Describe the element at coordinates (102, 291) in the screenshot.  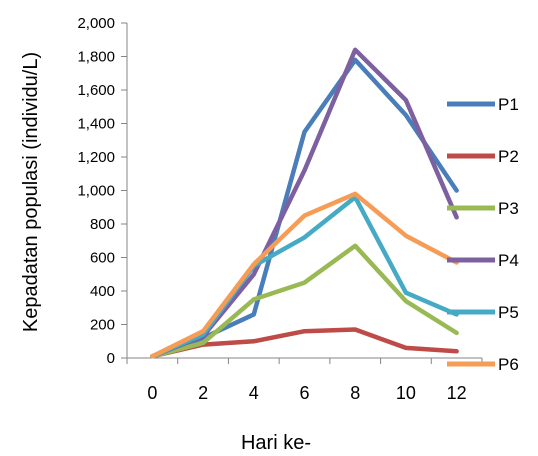
I see `y-tick-label: 400` at that location.